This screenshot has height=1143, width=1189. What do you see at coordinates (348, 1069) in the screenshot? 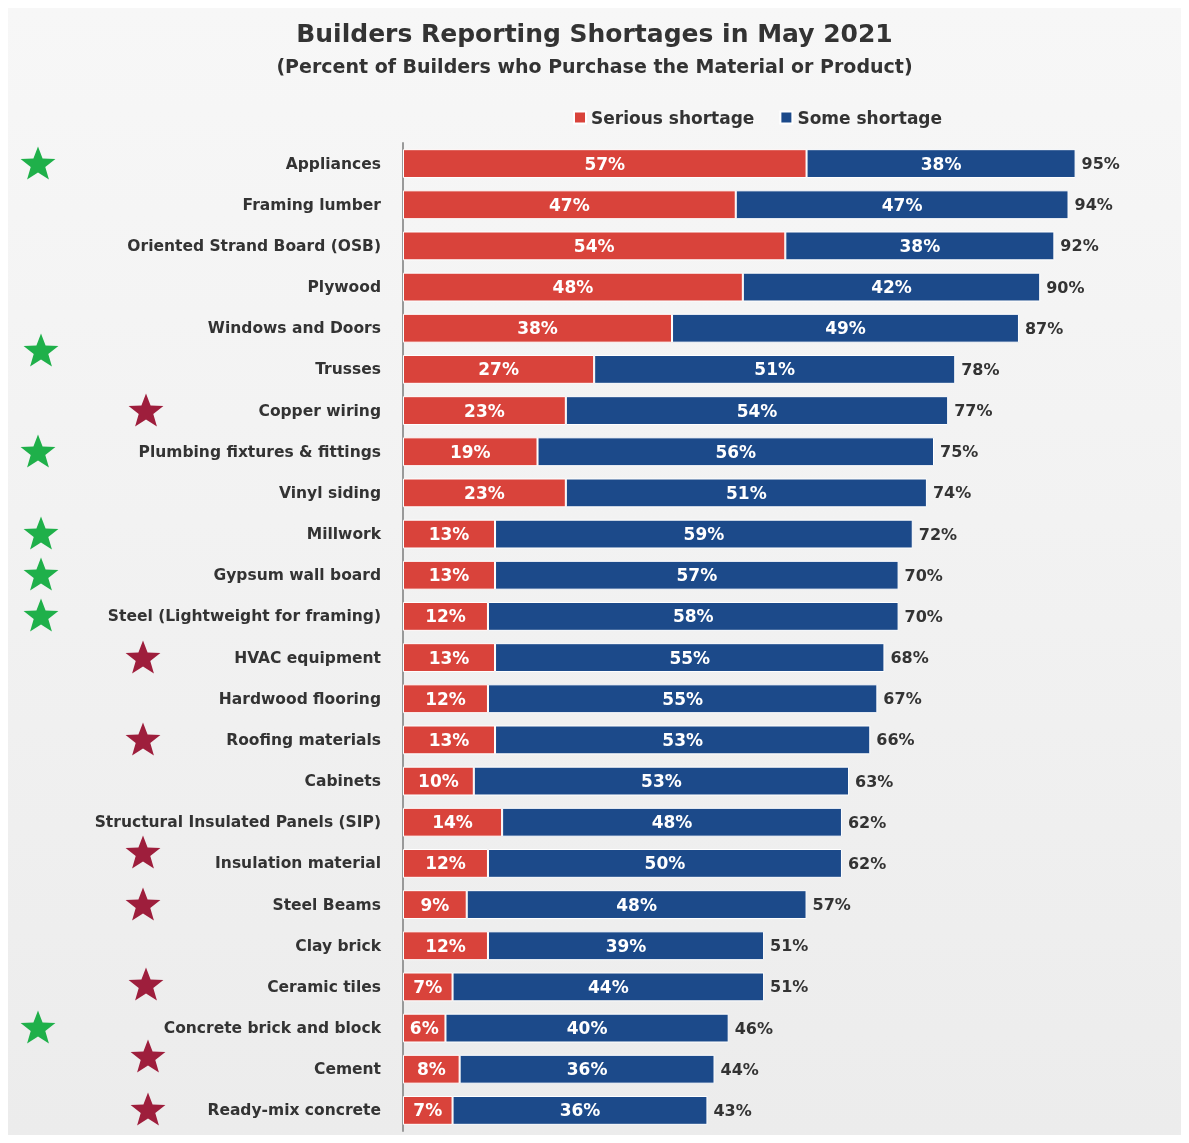
I see `y-tick-label: Cement` at bounding box center [348, 1069].